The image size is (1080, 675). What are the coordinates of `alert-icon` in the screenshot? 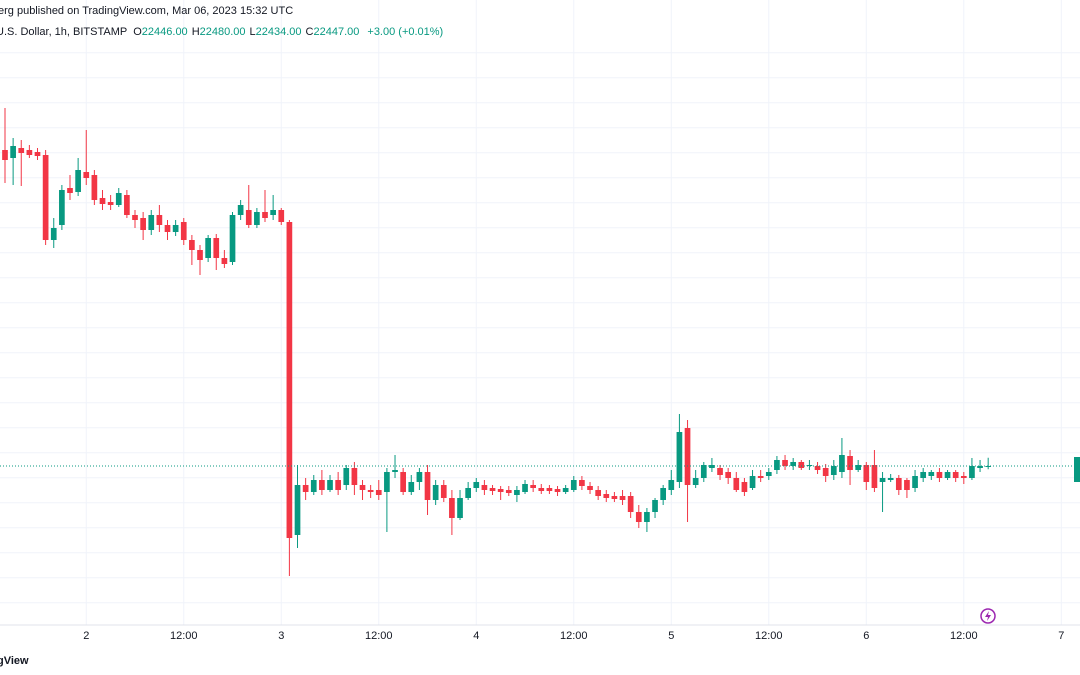 It's located at (988, 616).